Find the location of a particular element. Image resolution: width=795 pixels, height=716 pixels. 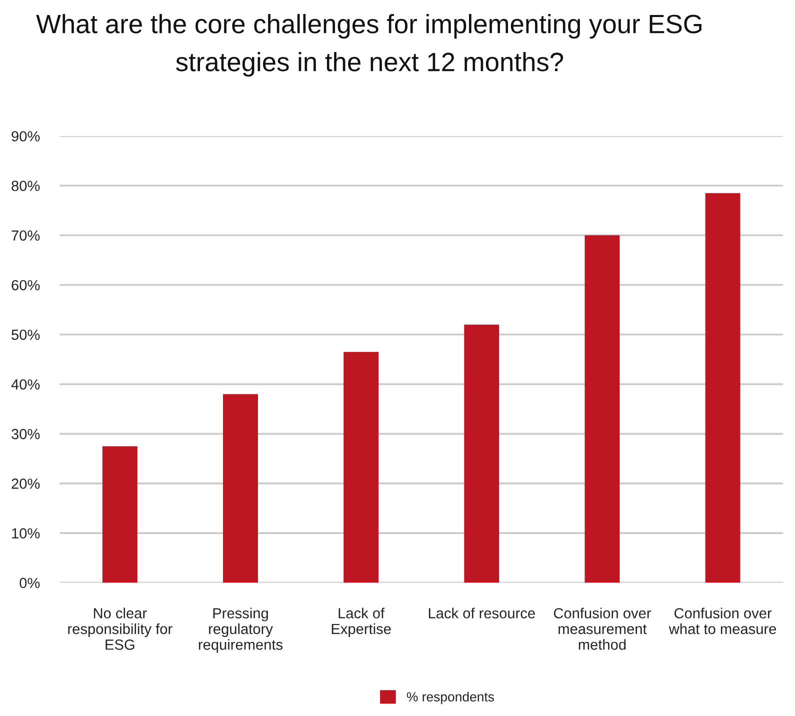

y-tick-label: 40% is located at coordinates (25, 384).